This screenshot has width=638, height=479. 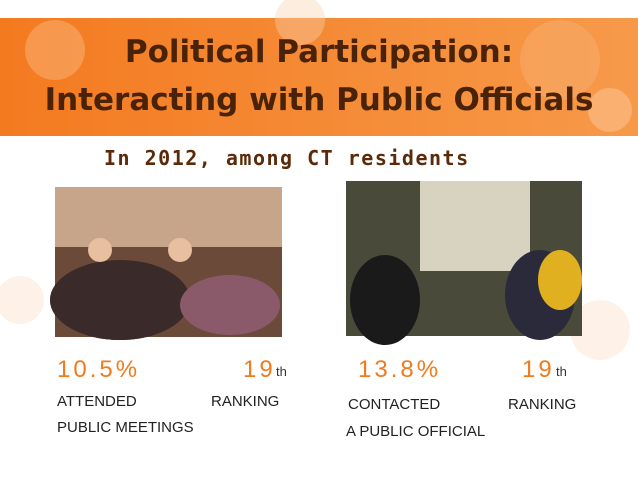 What do you see at coordinates (319, 52) in the screenshot?
I see `title: Political Participation:` at bounding box center [319, 52].